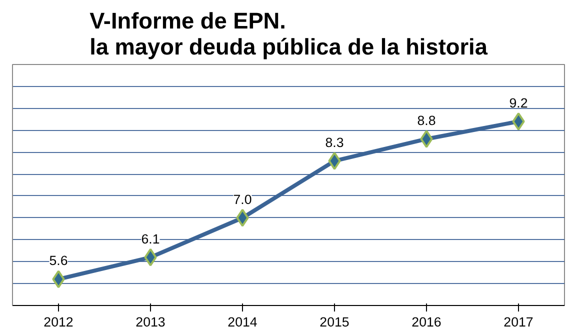  What do you see at coordinates (426, 120) in the screenshot?
I see `data-label: 8.8` at bounding box center [426, 120].